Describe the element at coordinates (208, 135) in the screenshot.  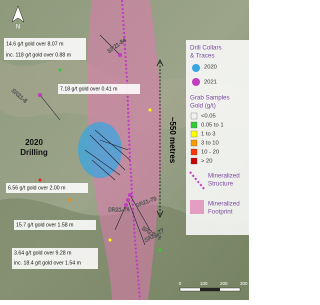
I see `legend-item: 1 to 3` at that location.